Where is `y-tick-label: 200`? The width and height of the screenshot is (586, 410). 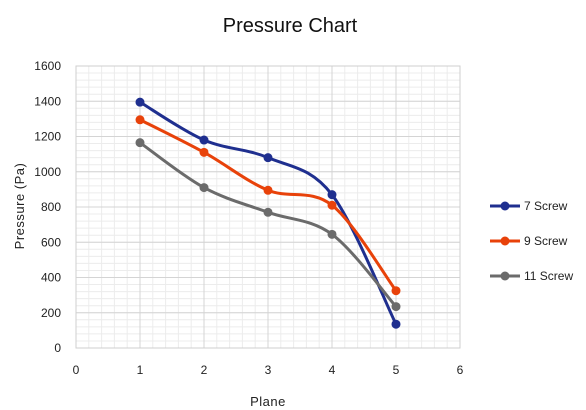
y-tick-label: 200 is located at coordinates (51, 313).